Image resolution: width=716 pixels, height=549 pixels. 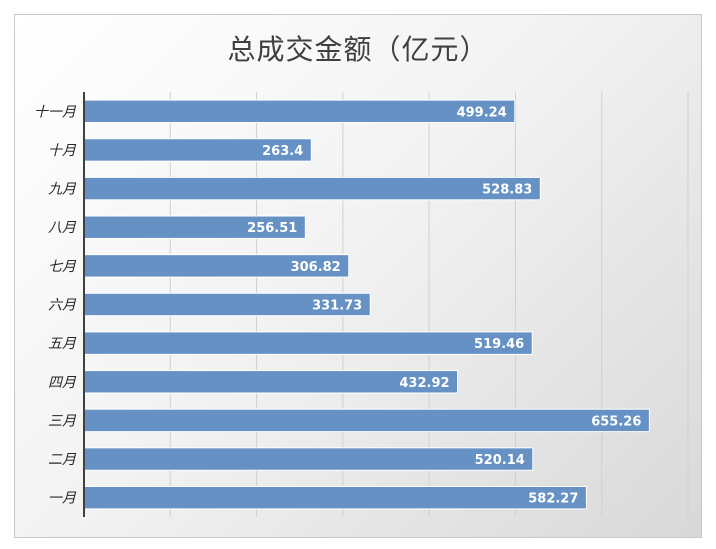 I want to click on category-tick-label: 七月, so click(x=62, y=267).